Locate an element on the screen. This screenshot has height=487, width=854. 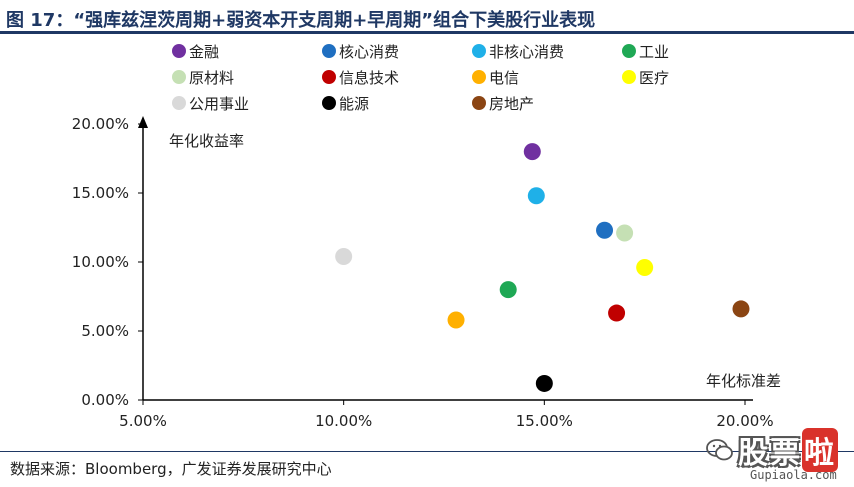
watermark-url: Gupiaola.com is located at coordinates (793, 475).